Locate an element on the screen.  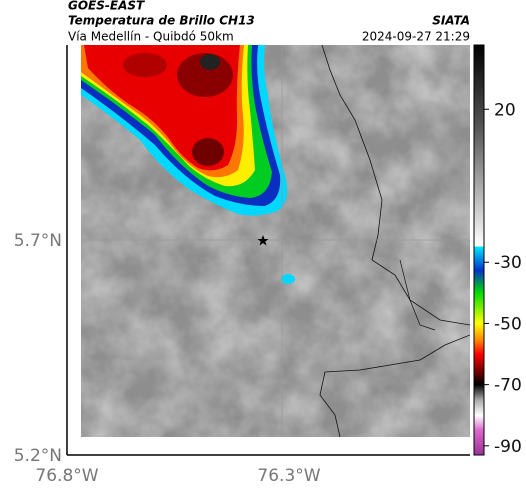
colorbar-tick-label: 20 is located at coordinates (505, 110).